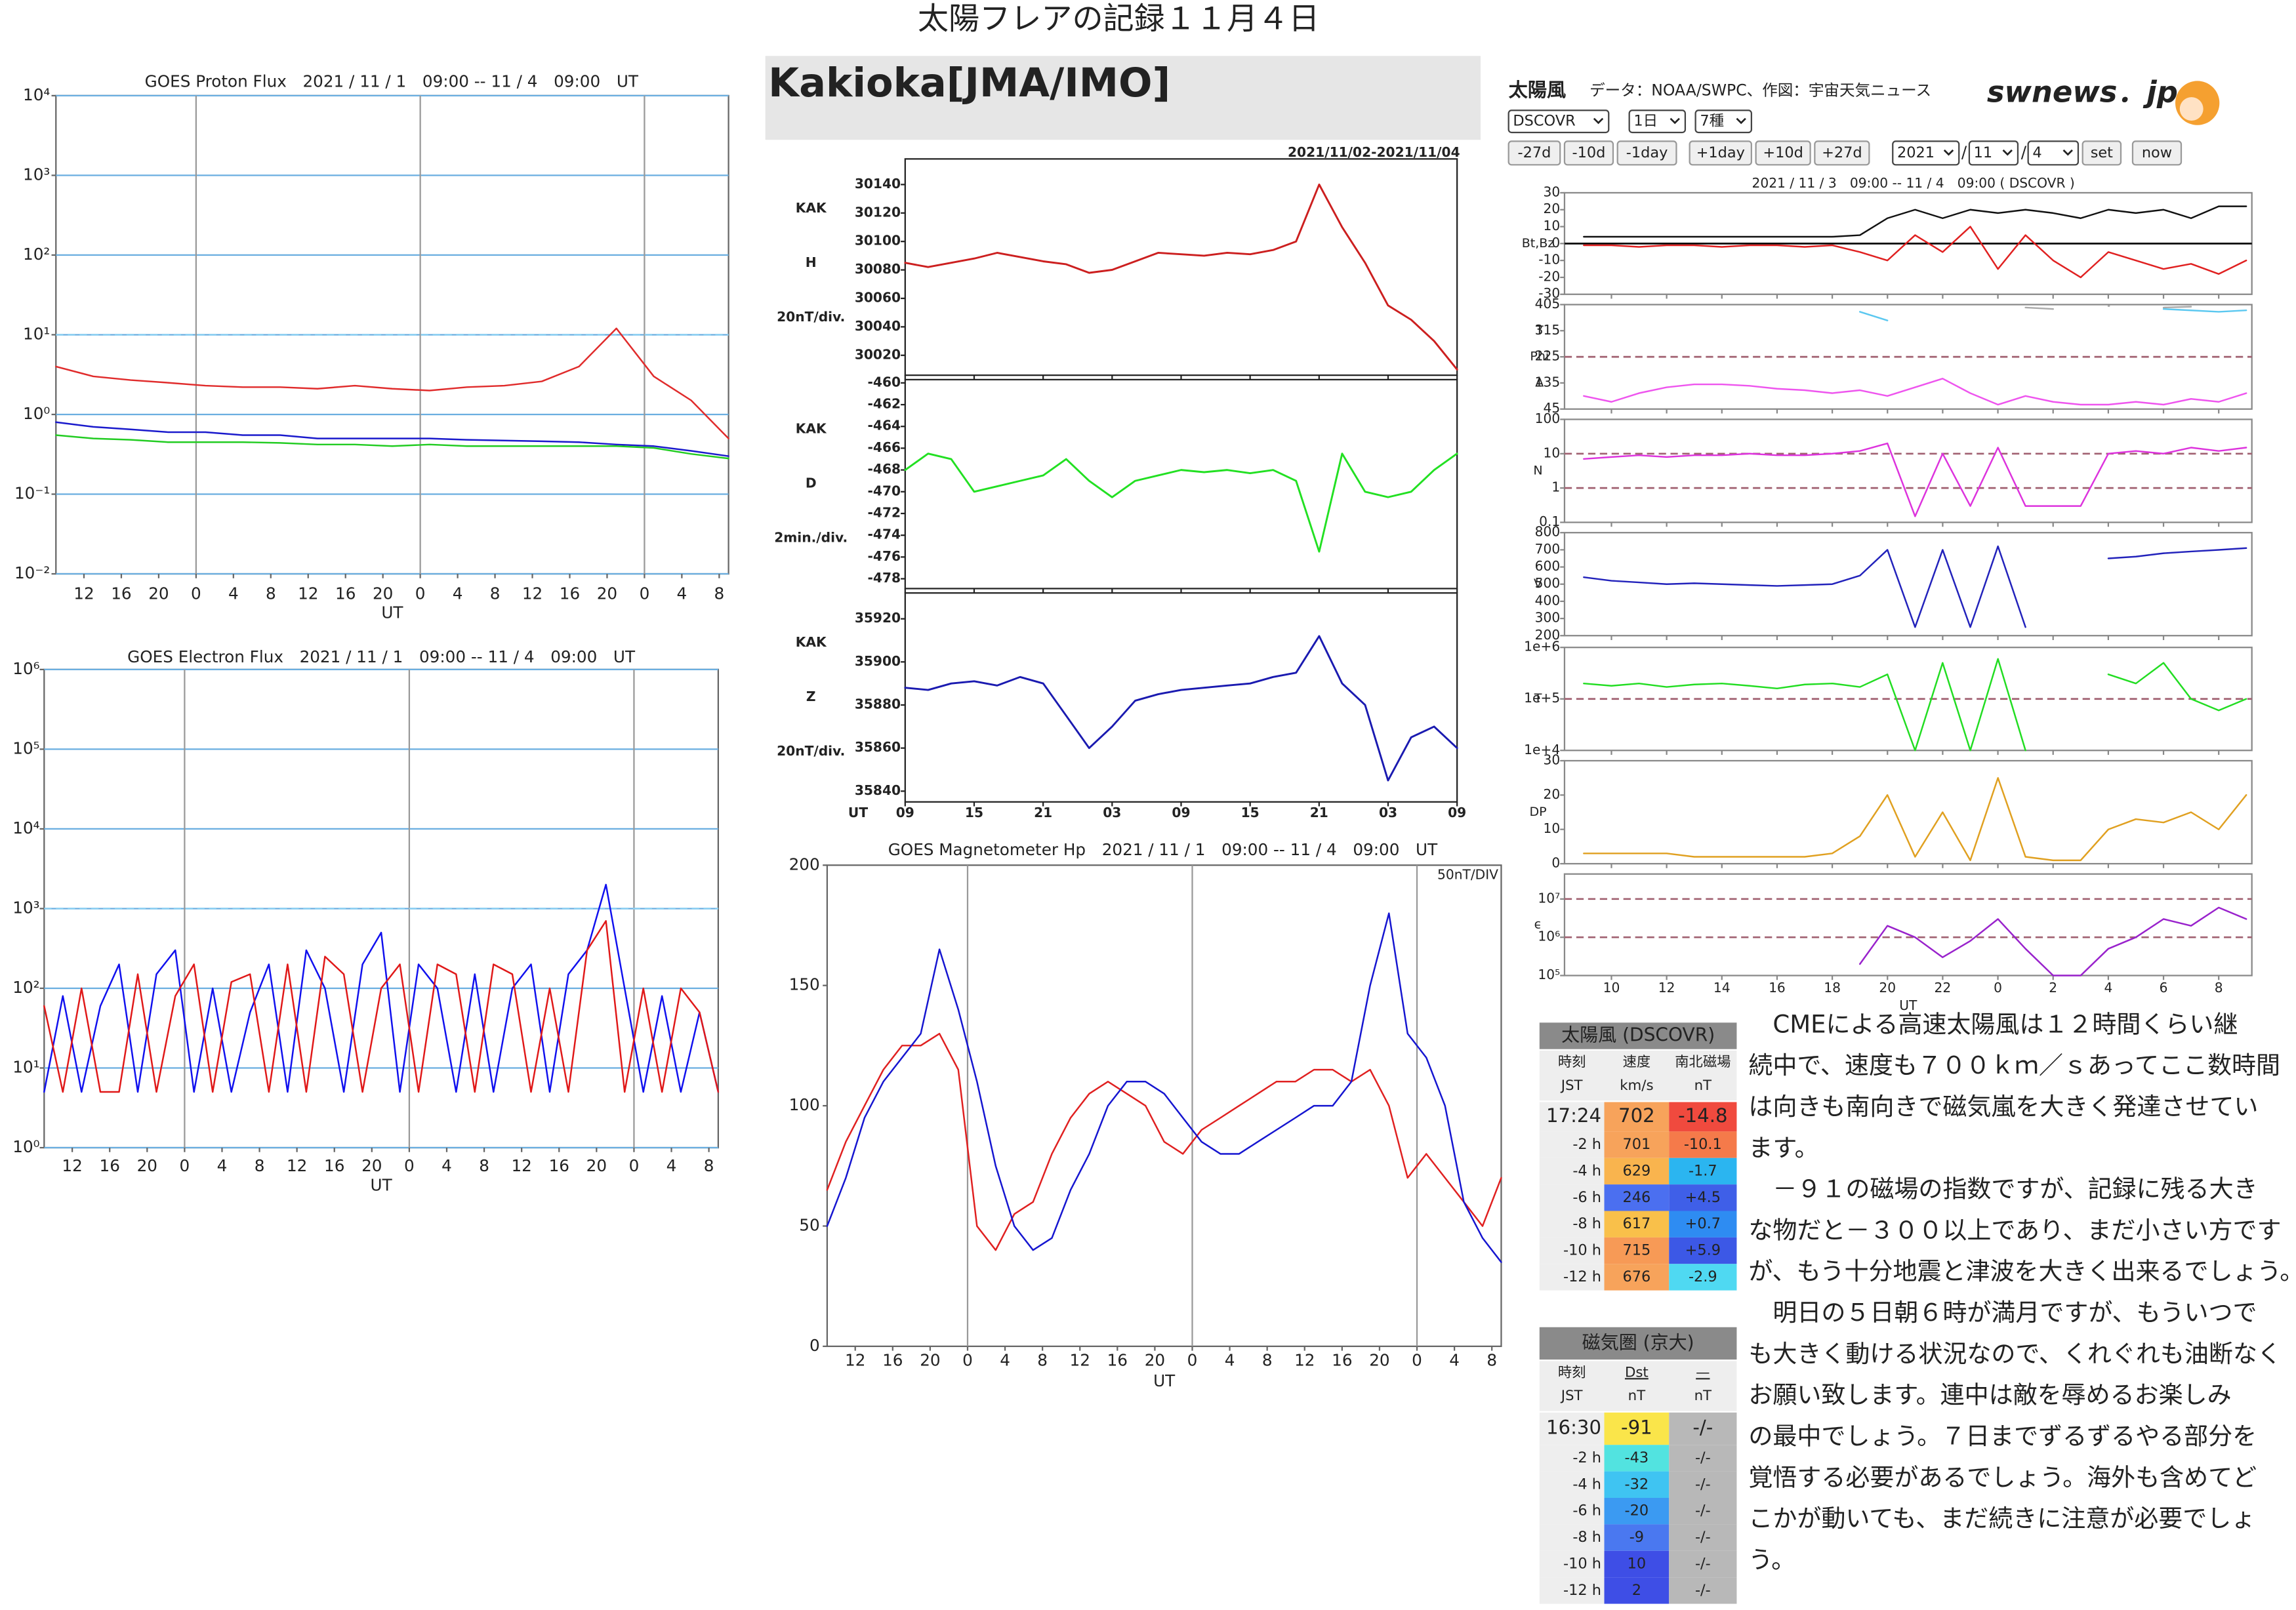 This screenshot has height=1610, width=2296. I want to click on button-label: -27d, so click(1534, 152).